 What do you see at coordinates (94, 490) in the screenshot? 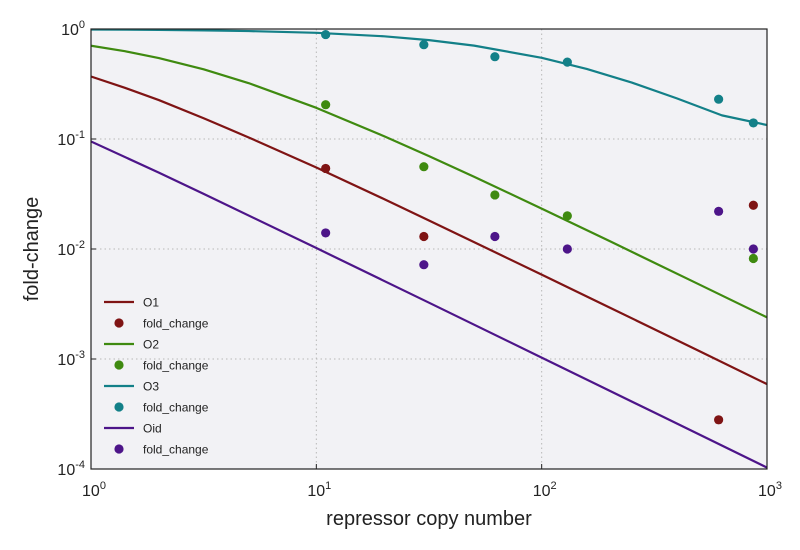
I see `x-tick-label: 10⁰` at bounding box center [94, 490].